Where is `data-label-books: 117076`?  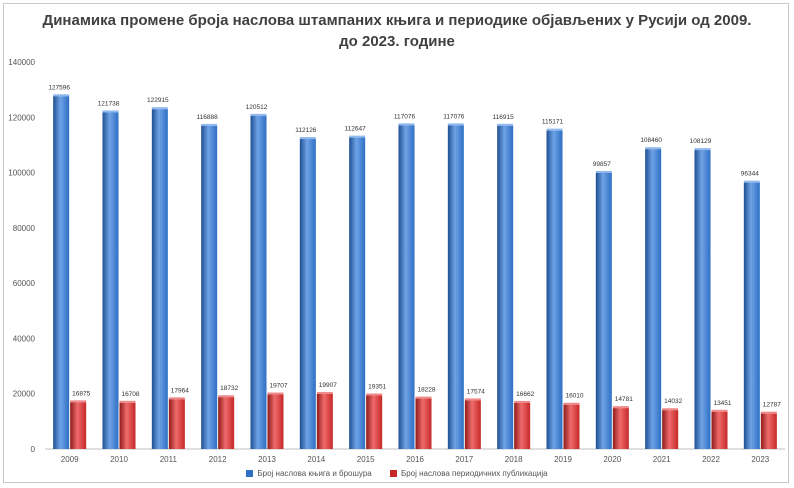
data-label-books: 117076 is located at coordinates (405, 116).